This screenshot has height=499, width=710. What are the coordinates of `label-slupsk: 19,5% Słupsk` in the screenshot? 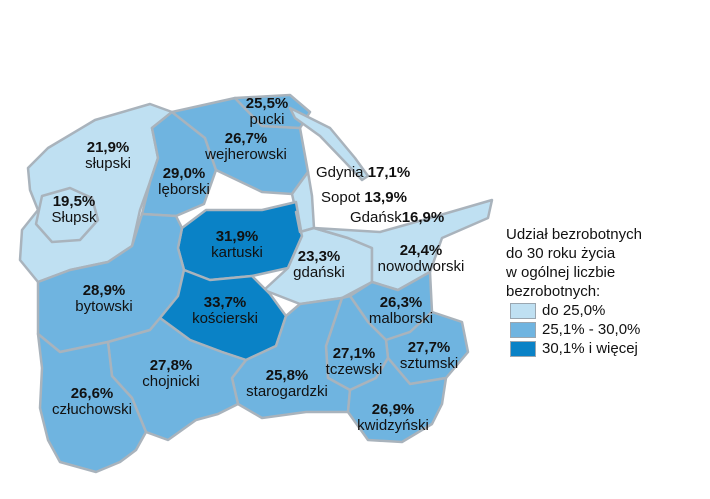 It's located at (73, 210).